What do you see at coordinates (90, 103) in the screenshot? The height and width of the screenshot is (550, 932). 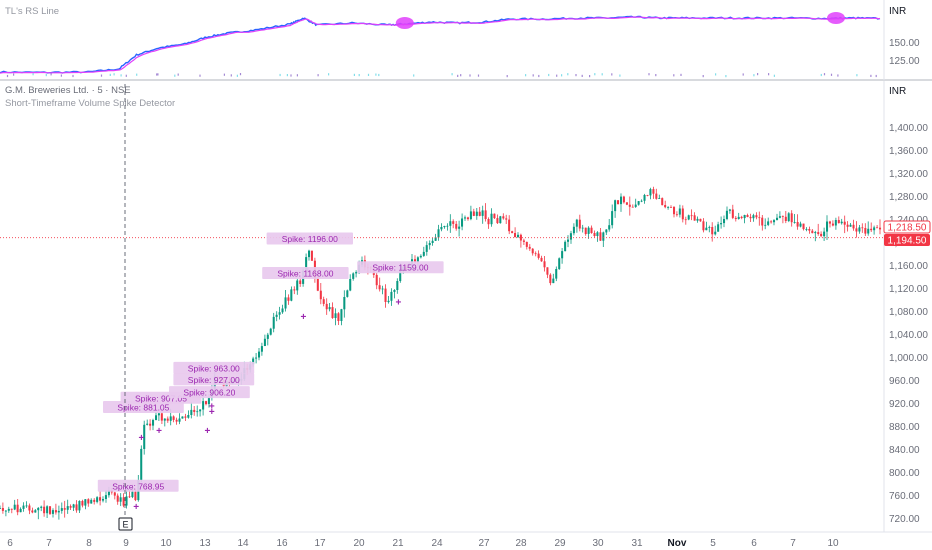 I see `volume-spike-indicator-title: Short-Timeframe Volume Spike Detector` at bounding box center [90, 103].